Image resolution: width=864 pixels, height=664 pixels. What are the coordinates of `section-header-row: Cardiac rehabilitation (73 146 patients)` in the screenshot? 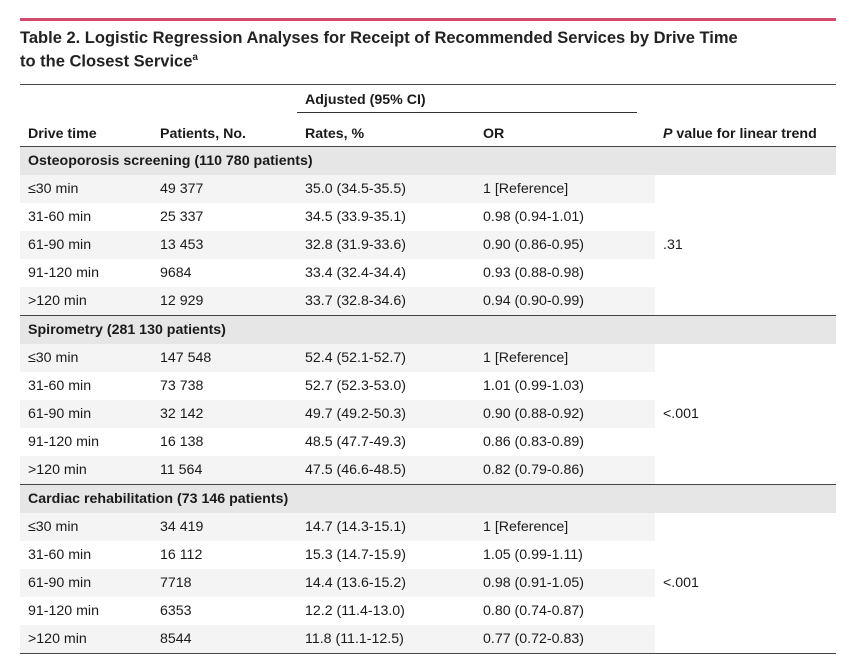 It's located at (428, 498).